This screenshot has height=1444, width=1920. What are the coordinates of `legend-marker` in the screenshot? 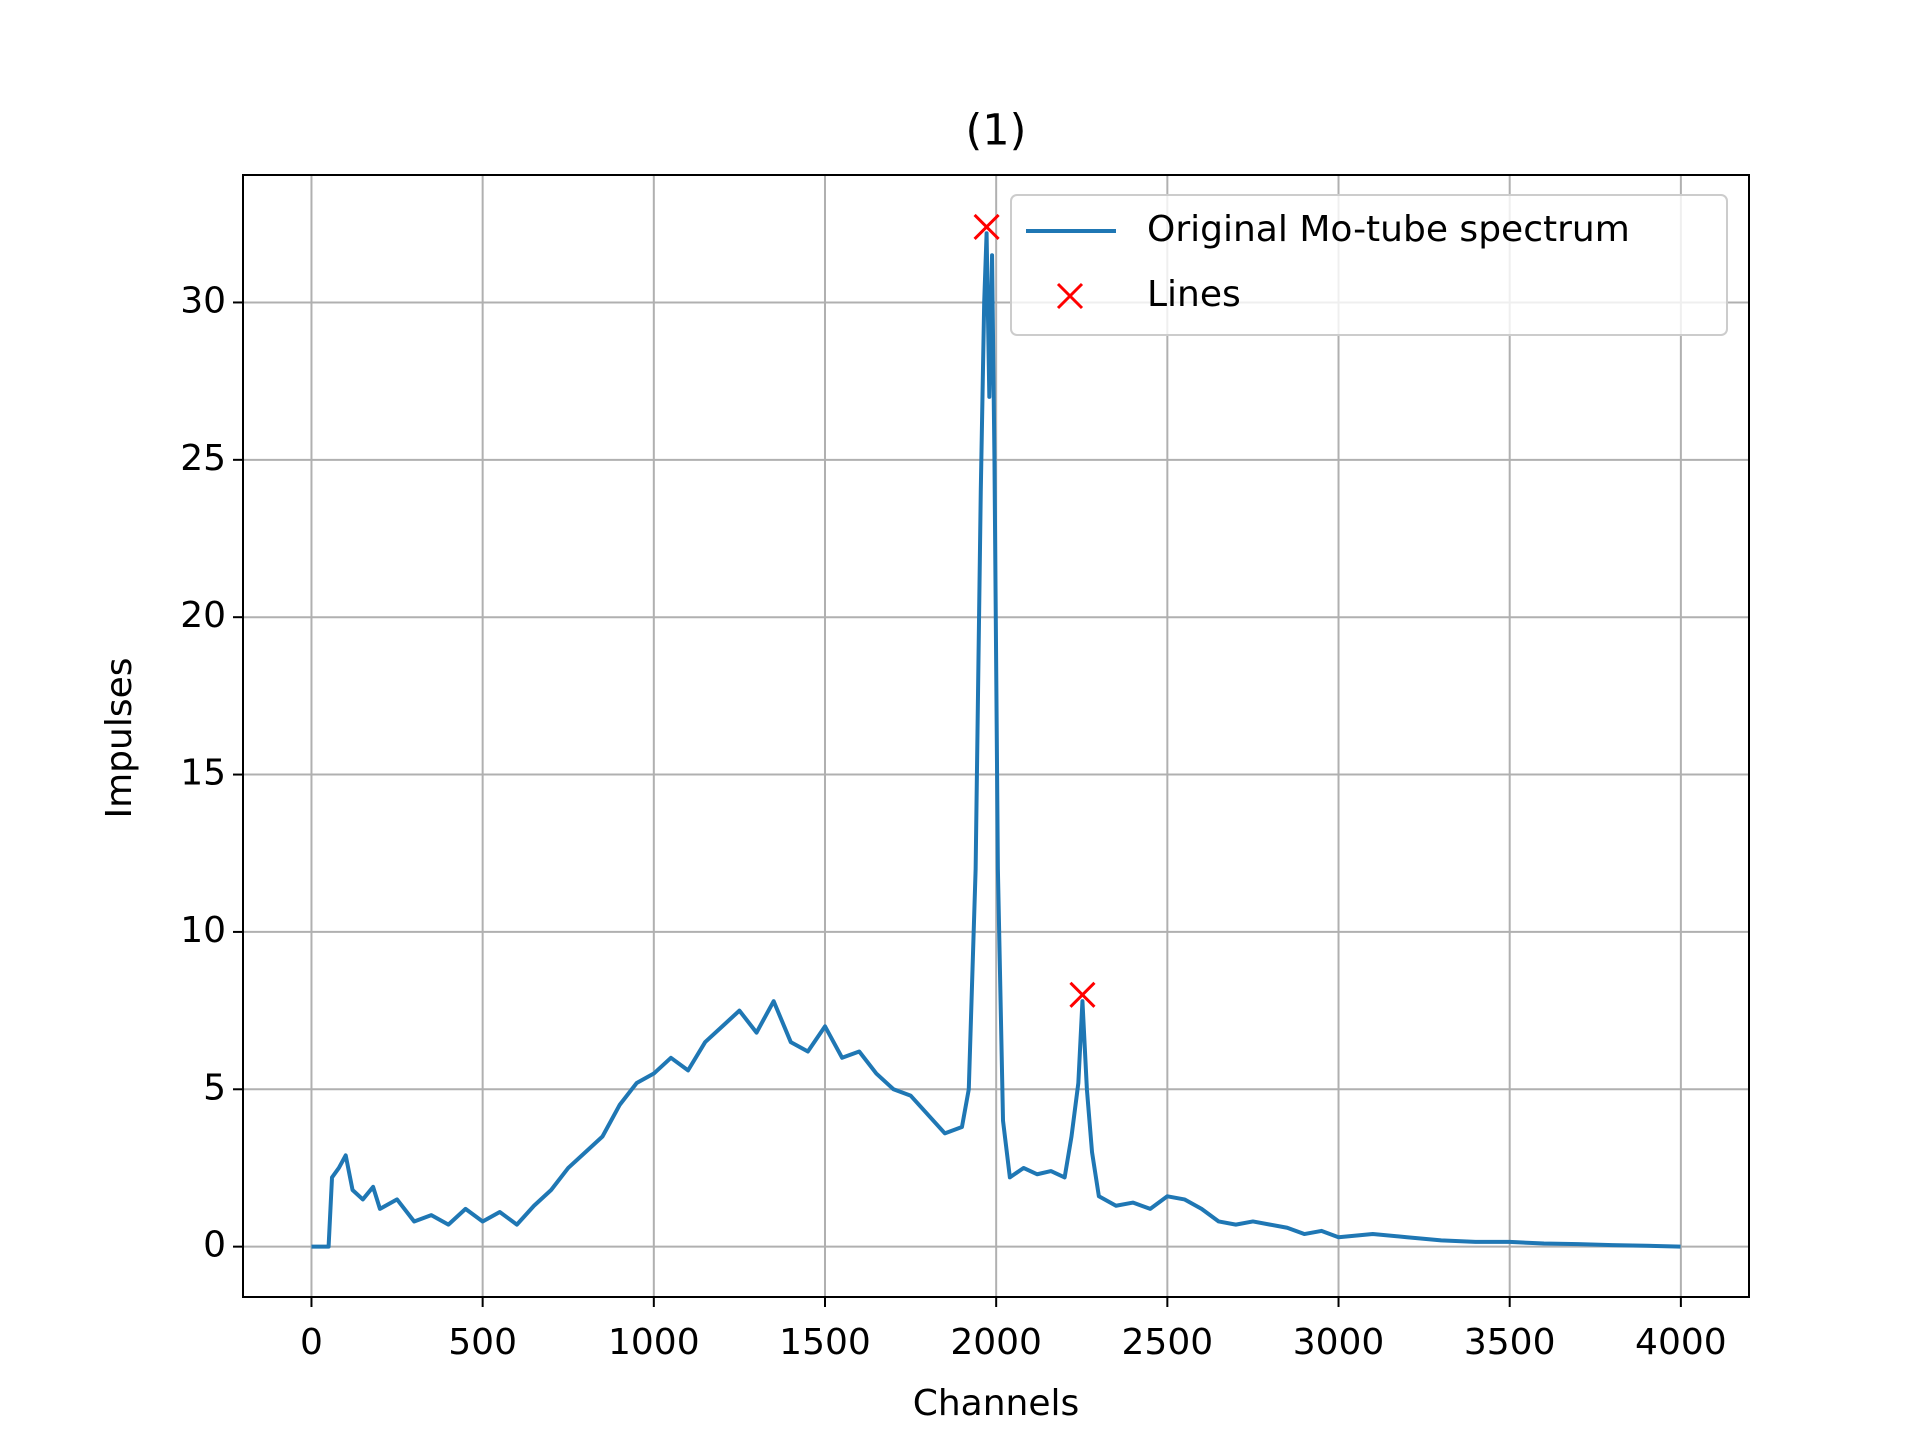 It's located at (1070, 296).